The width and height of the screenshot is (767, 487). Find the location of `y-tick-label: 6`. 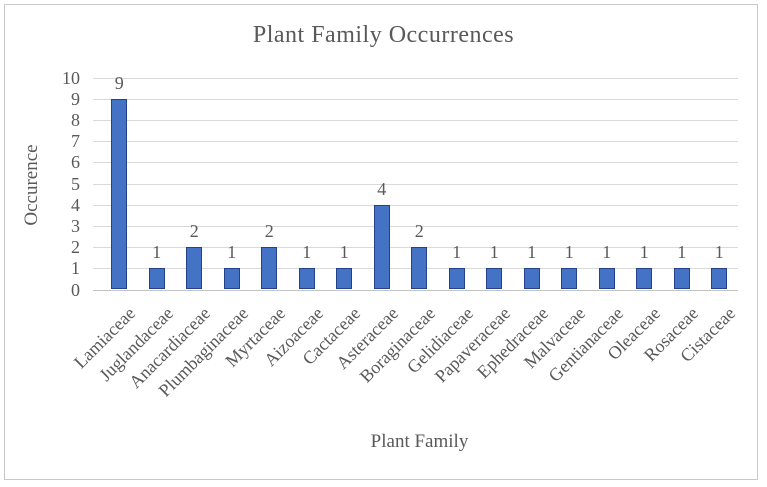

y-tick-label: 6 is located at coordinates (75, 162).